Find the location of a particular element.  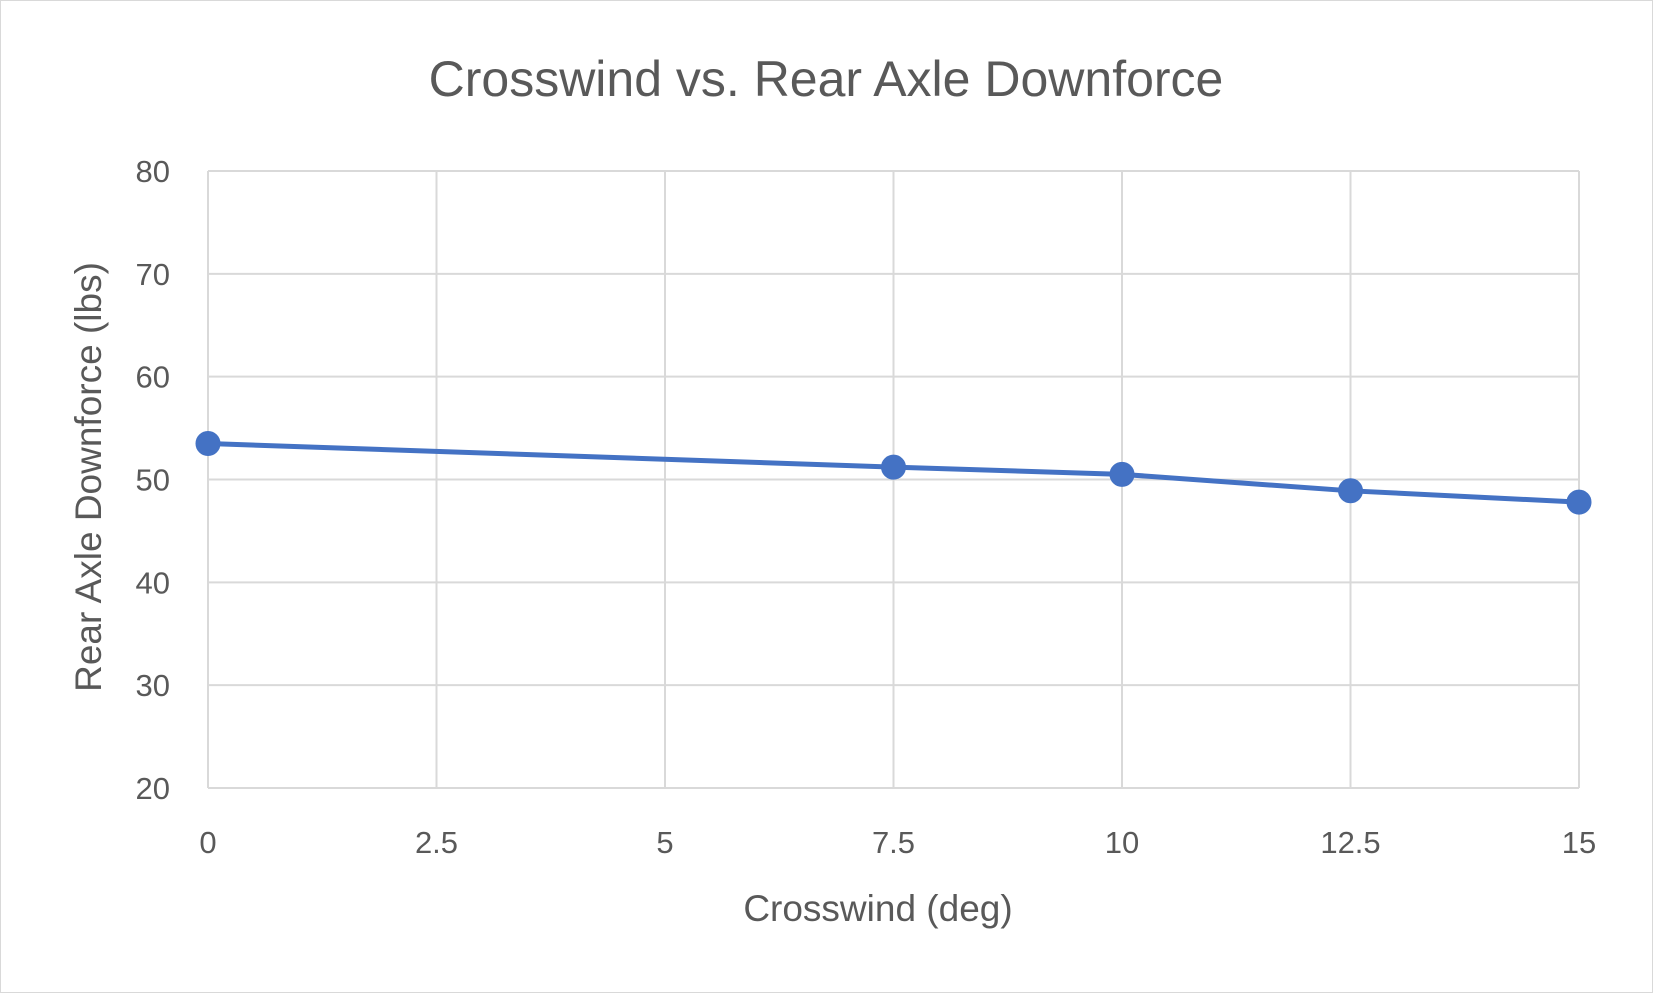

y-tick-label: 80 is located at coordinates (153, 171).